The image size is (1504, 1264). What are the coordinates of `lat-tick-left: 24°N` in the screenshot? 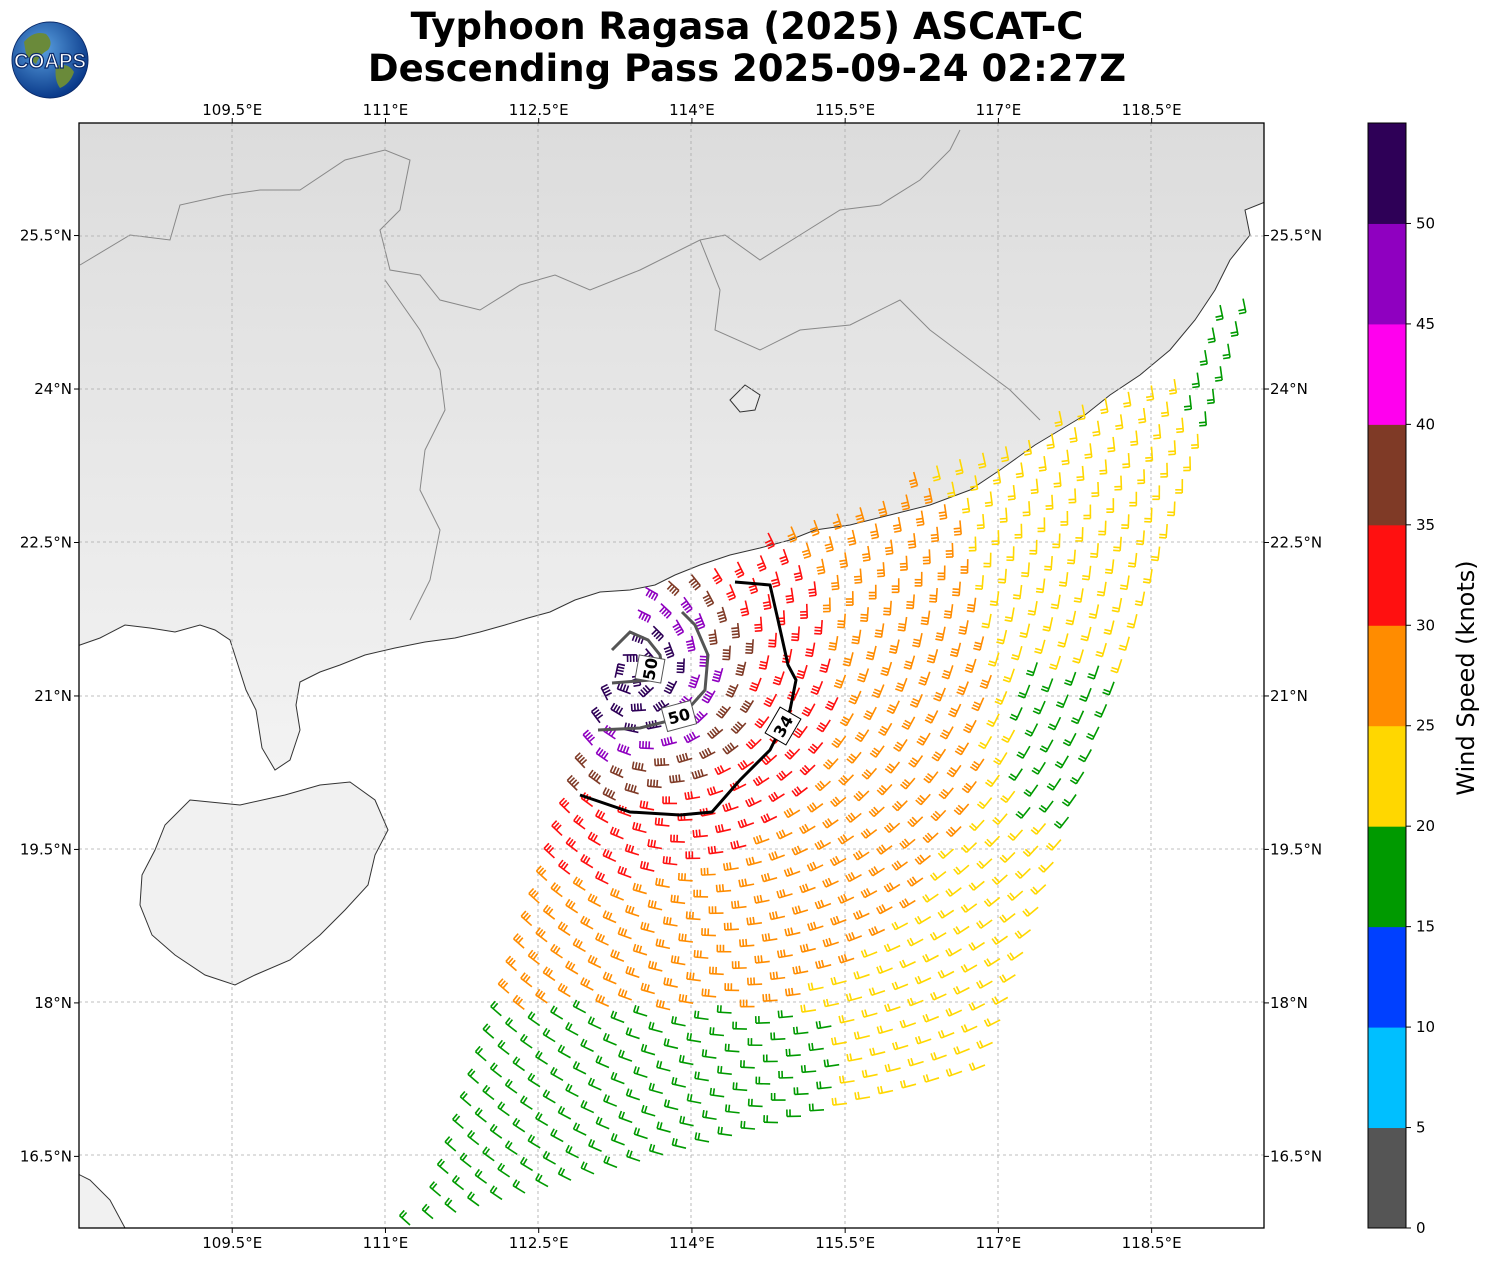 It's located at (53, 389).